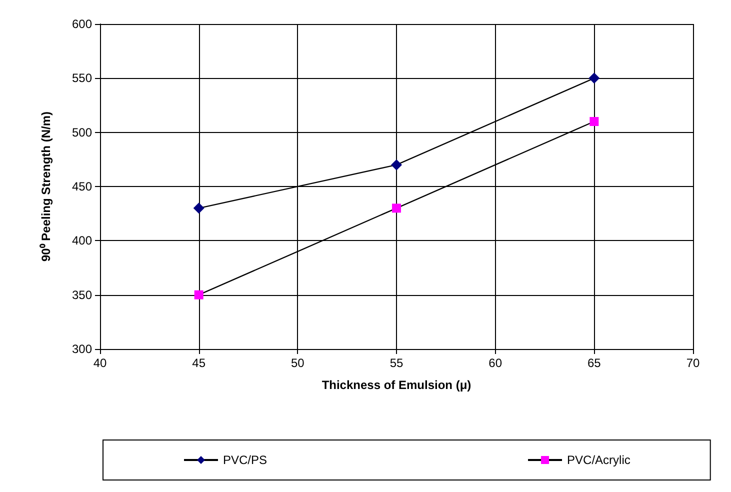 The image size is (731, 492). I want to click on x-tick-label: 55, so click(397, 363).